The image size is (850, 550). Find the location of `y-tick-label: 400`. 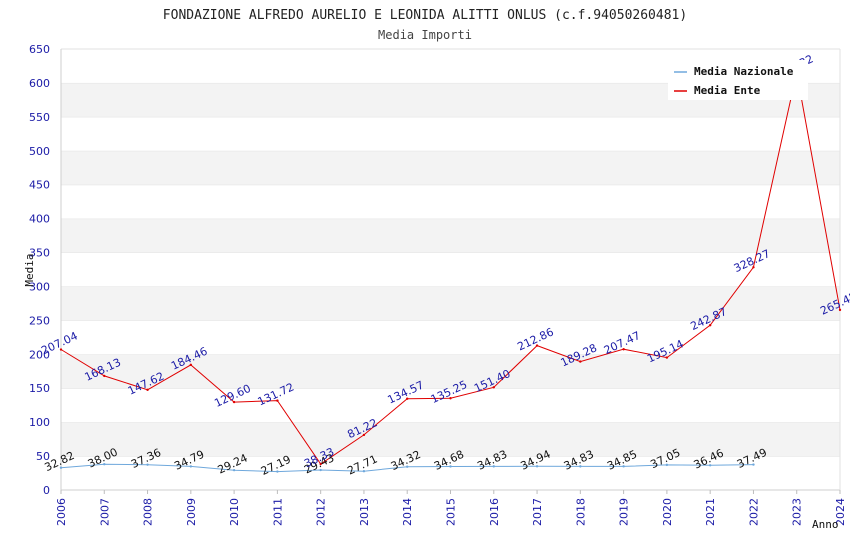

y-tick-label: 400 is located at coordinates (39, 219).